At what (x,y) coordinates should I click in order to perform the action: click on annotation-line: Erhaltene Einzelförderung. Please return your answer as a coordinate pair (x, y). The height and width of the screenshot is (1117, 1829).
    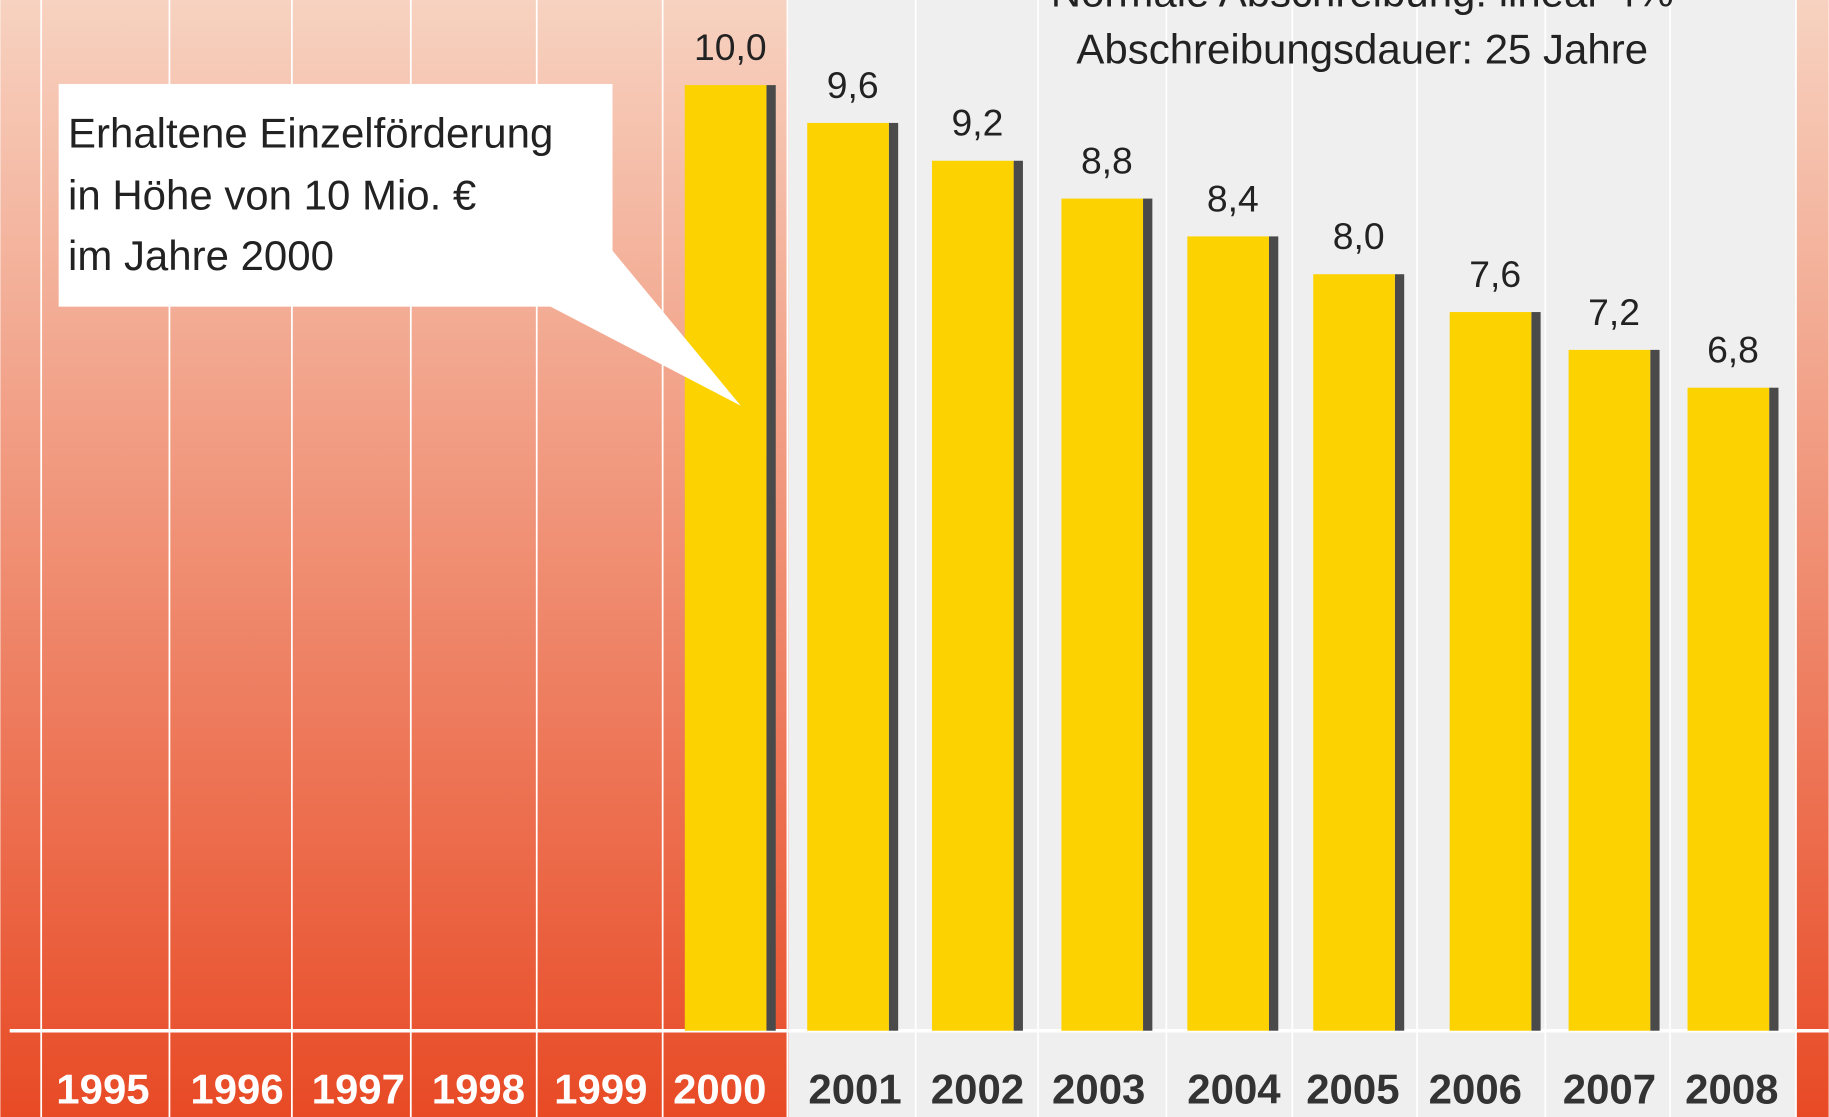
    Looking at the image, I should click on (310, 133).